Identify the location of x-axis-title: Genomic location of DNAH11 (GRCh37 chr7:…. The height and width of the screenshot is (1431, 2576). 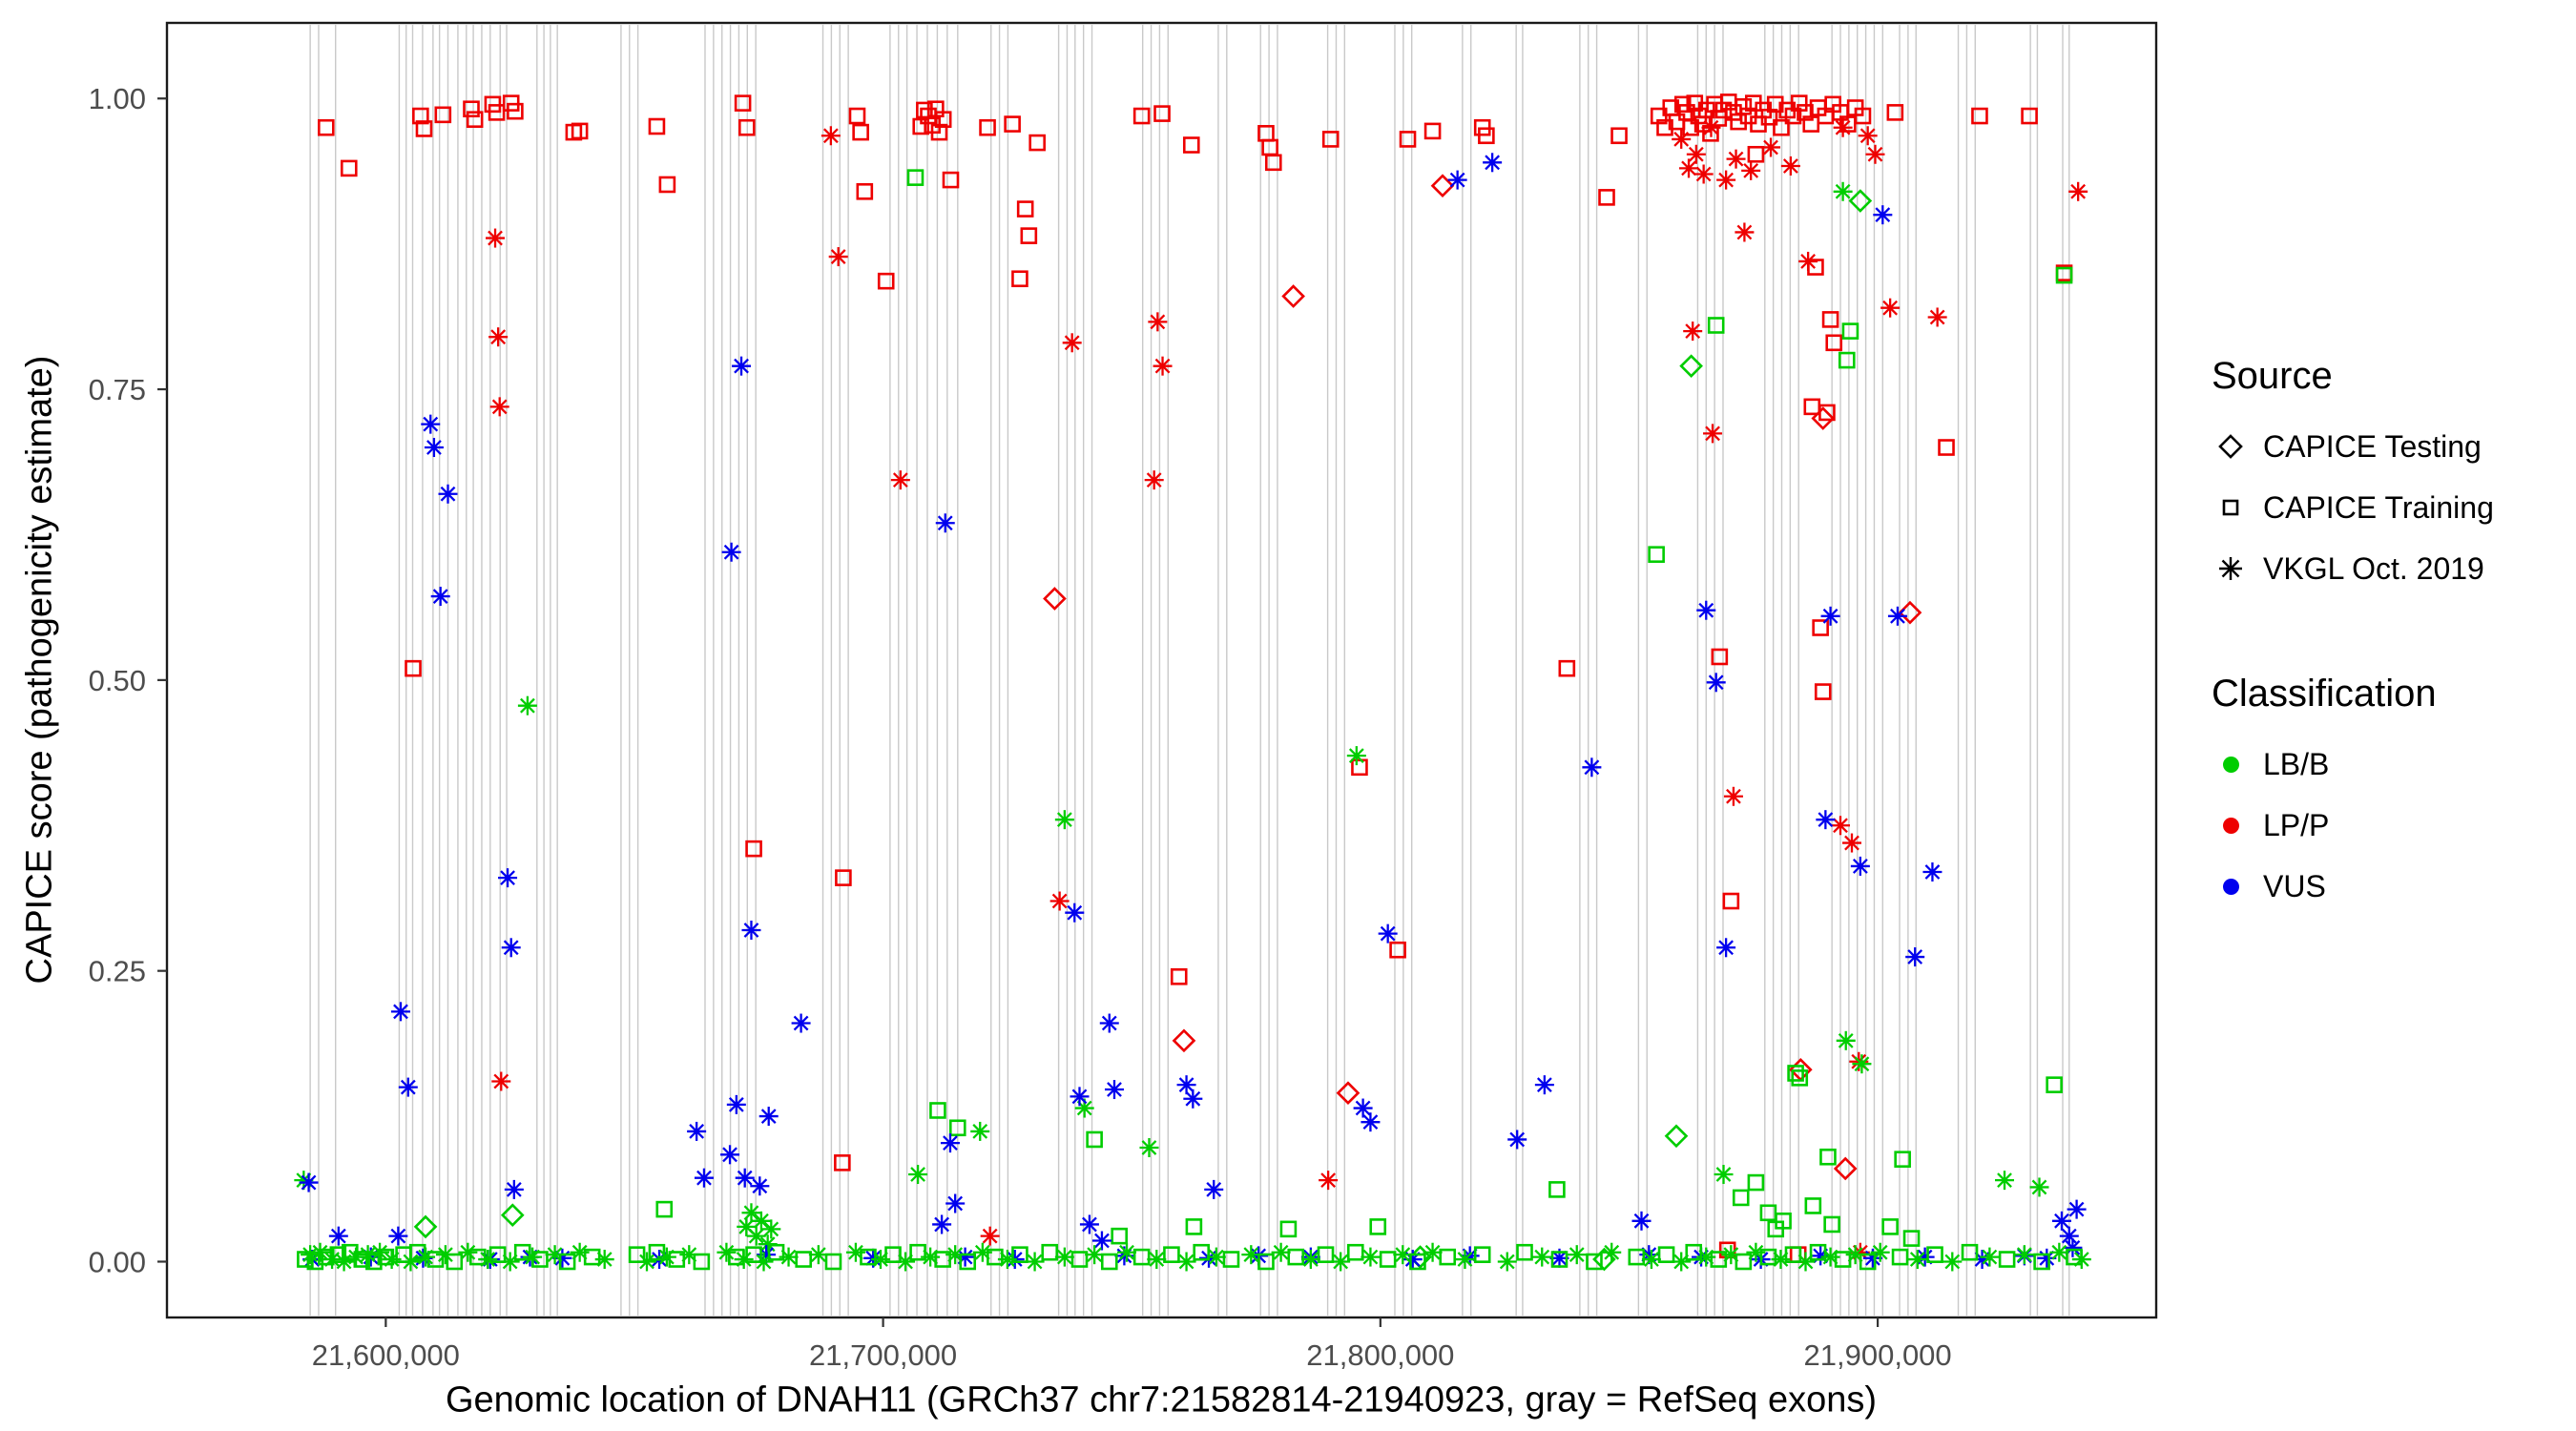
(1161, 1400).